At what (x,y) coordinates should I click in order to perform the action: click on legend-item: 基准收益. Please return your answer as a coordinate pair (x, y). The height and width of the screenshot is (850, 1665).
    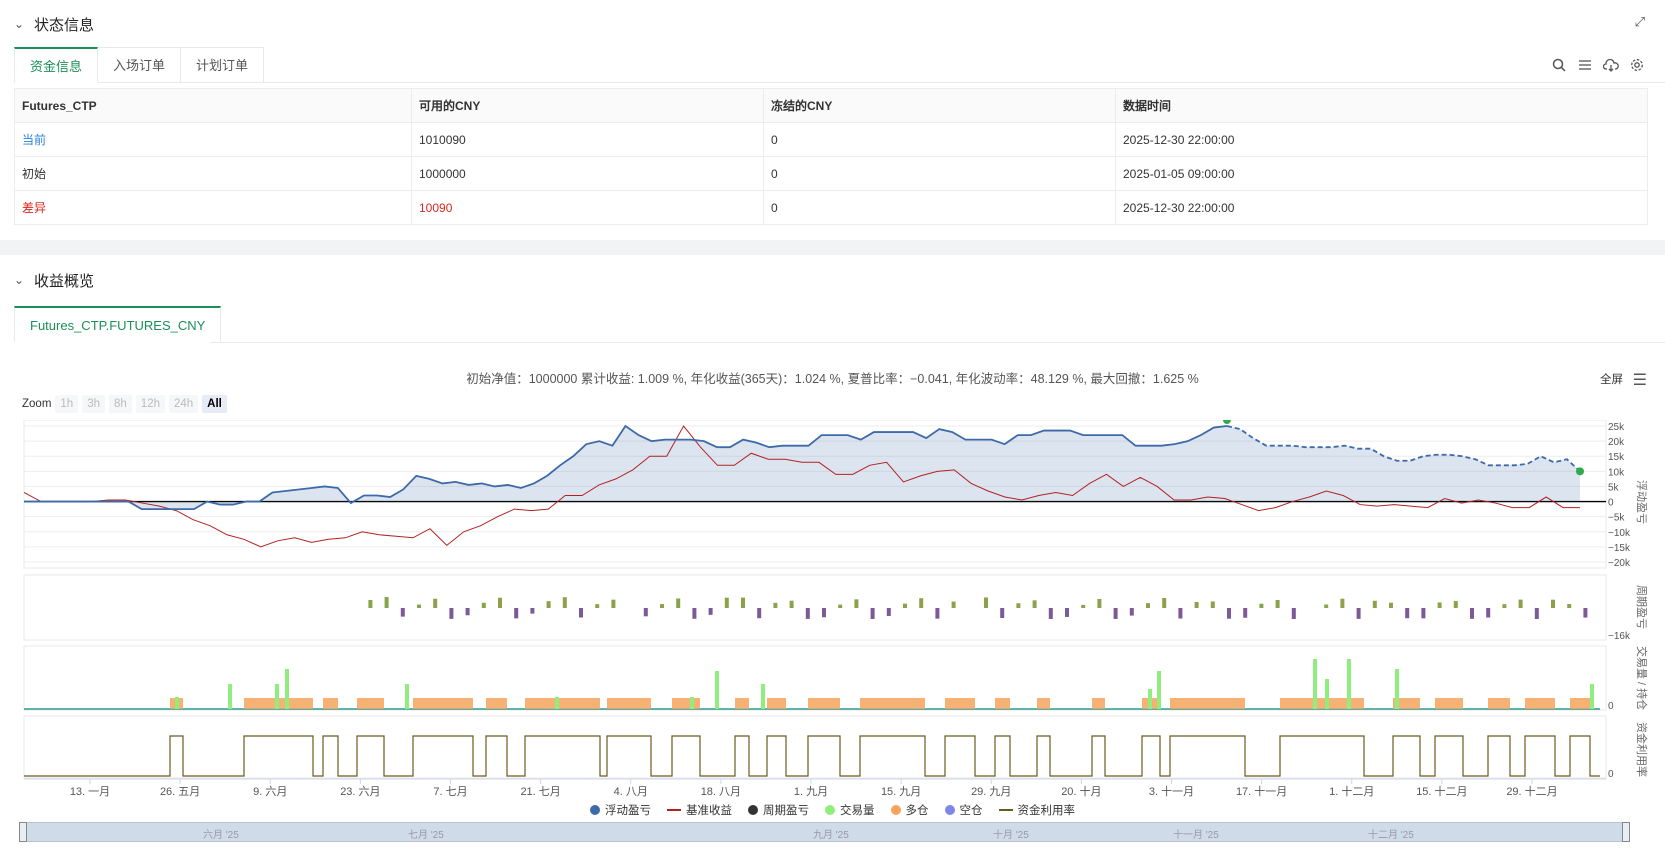
    Looking at the image, I should click on (699, 810).